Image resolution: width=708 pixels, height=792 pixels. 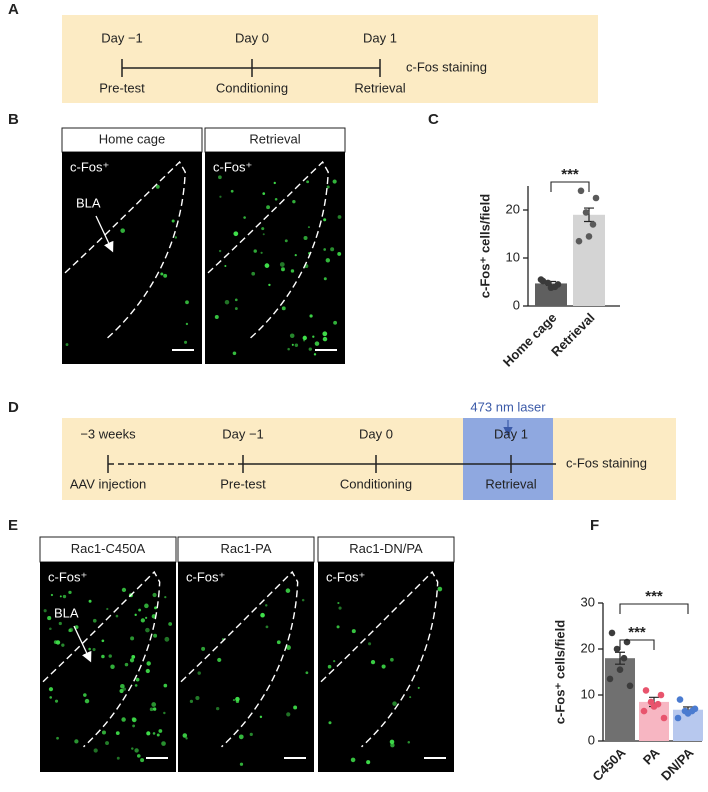 I want to click on x-tick-label: PA, so click(x=651, y=756).